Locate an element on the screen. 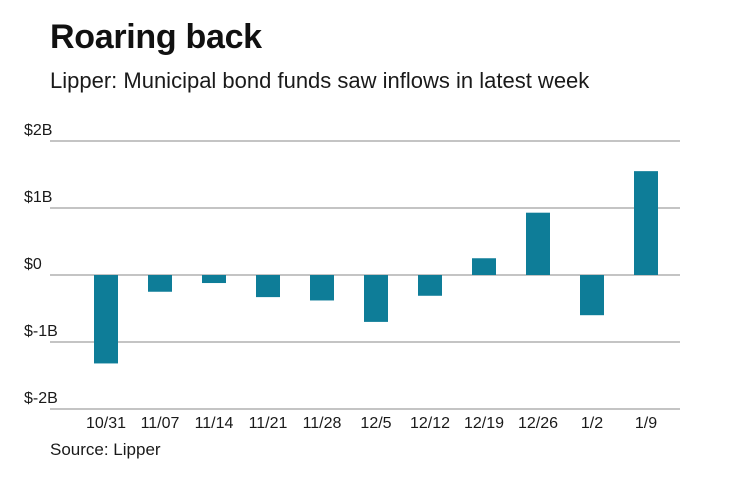 The image size is (740, 482). chart-title: Roaring back is located at coordinates (156, 37).